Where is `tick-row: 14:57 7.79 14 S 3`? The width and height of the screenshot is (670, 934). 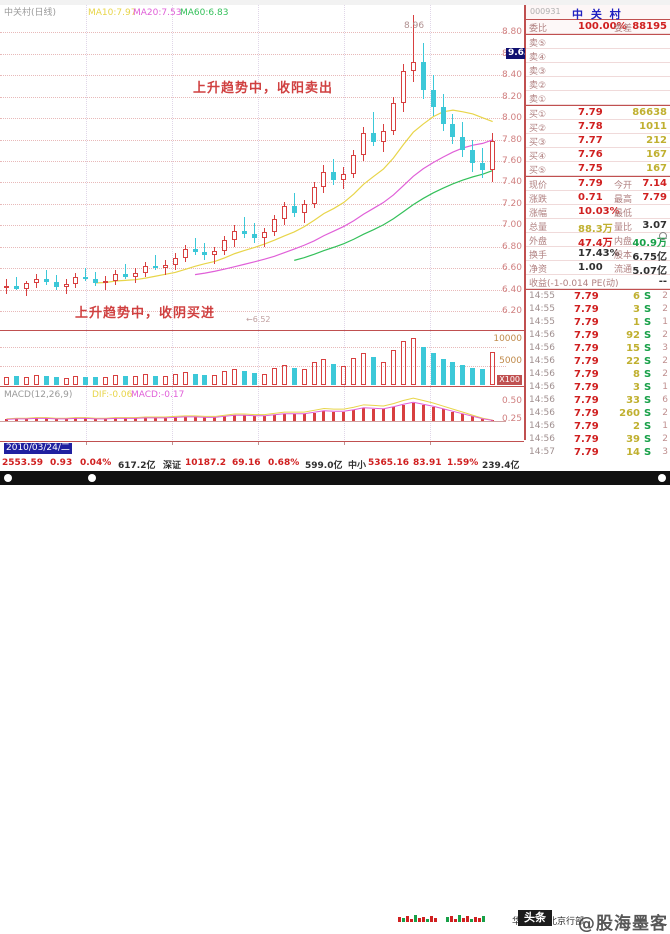 tick-row: 14:57 7.79 14 S 3 is located at coordinates (598, 452).